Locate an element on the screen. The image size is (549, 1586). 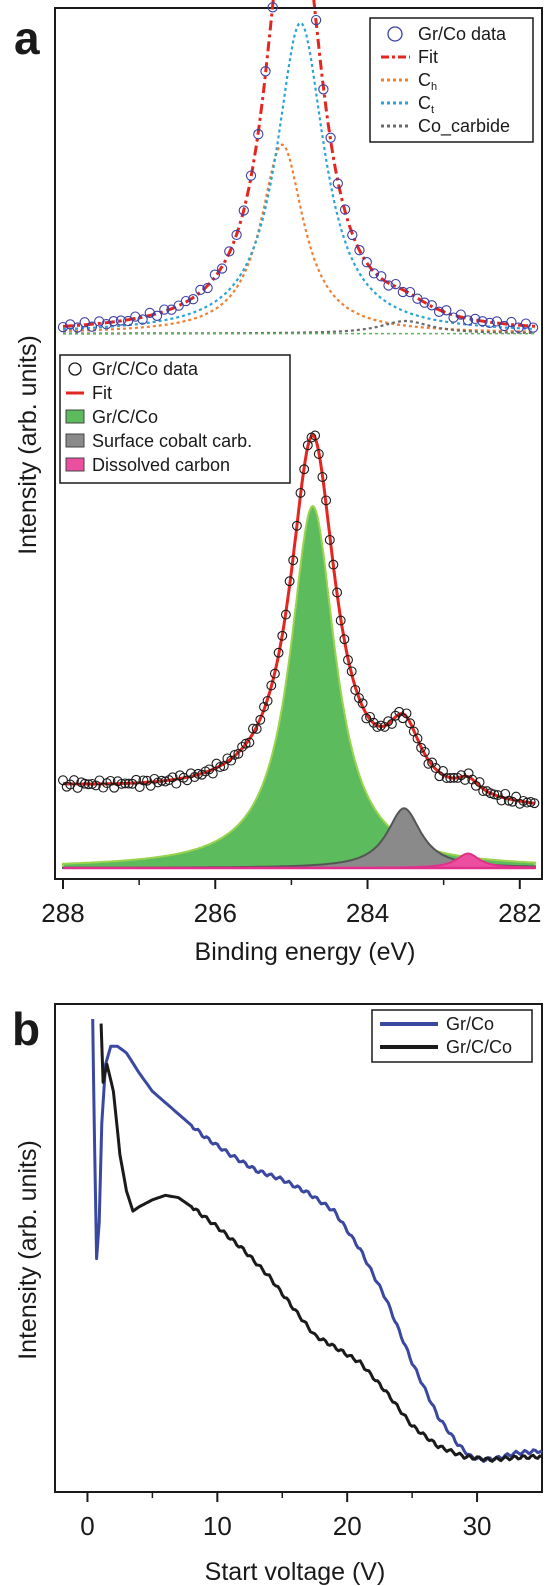
panel-a-tick-label: 284 is located at coordinates (367, 913).